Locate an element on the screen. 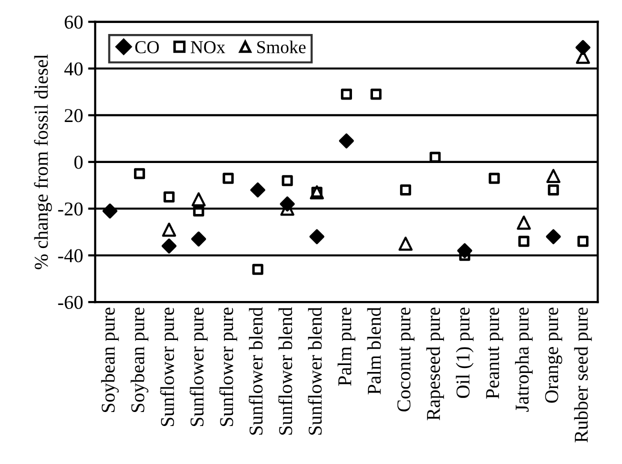 The height and width of the screenshot is (464, 622). y-tick-label: 0 is located at coordinates (78, 162).